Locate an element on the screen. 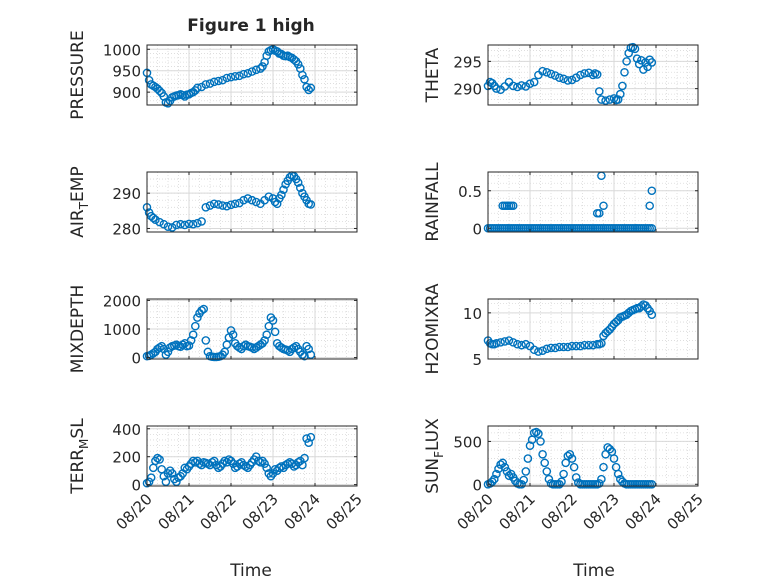 This screenshot has height=583, width=778. y-tick-label: 2000 is located at coordinates (122, 301).